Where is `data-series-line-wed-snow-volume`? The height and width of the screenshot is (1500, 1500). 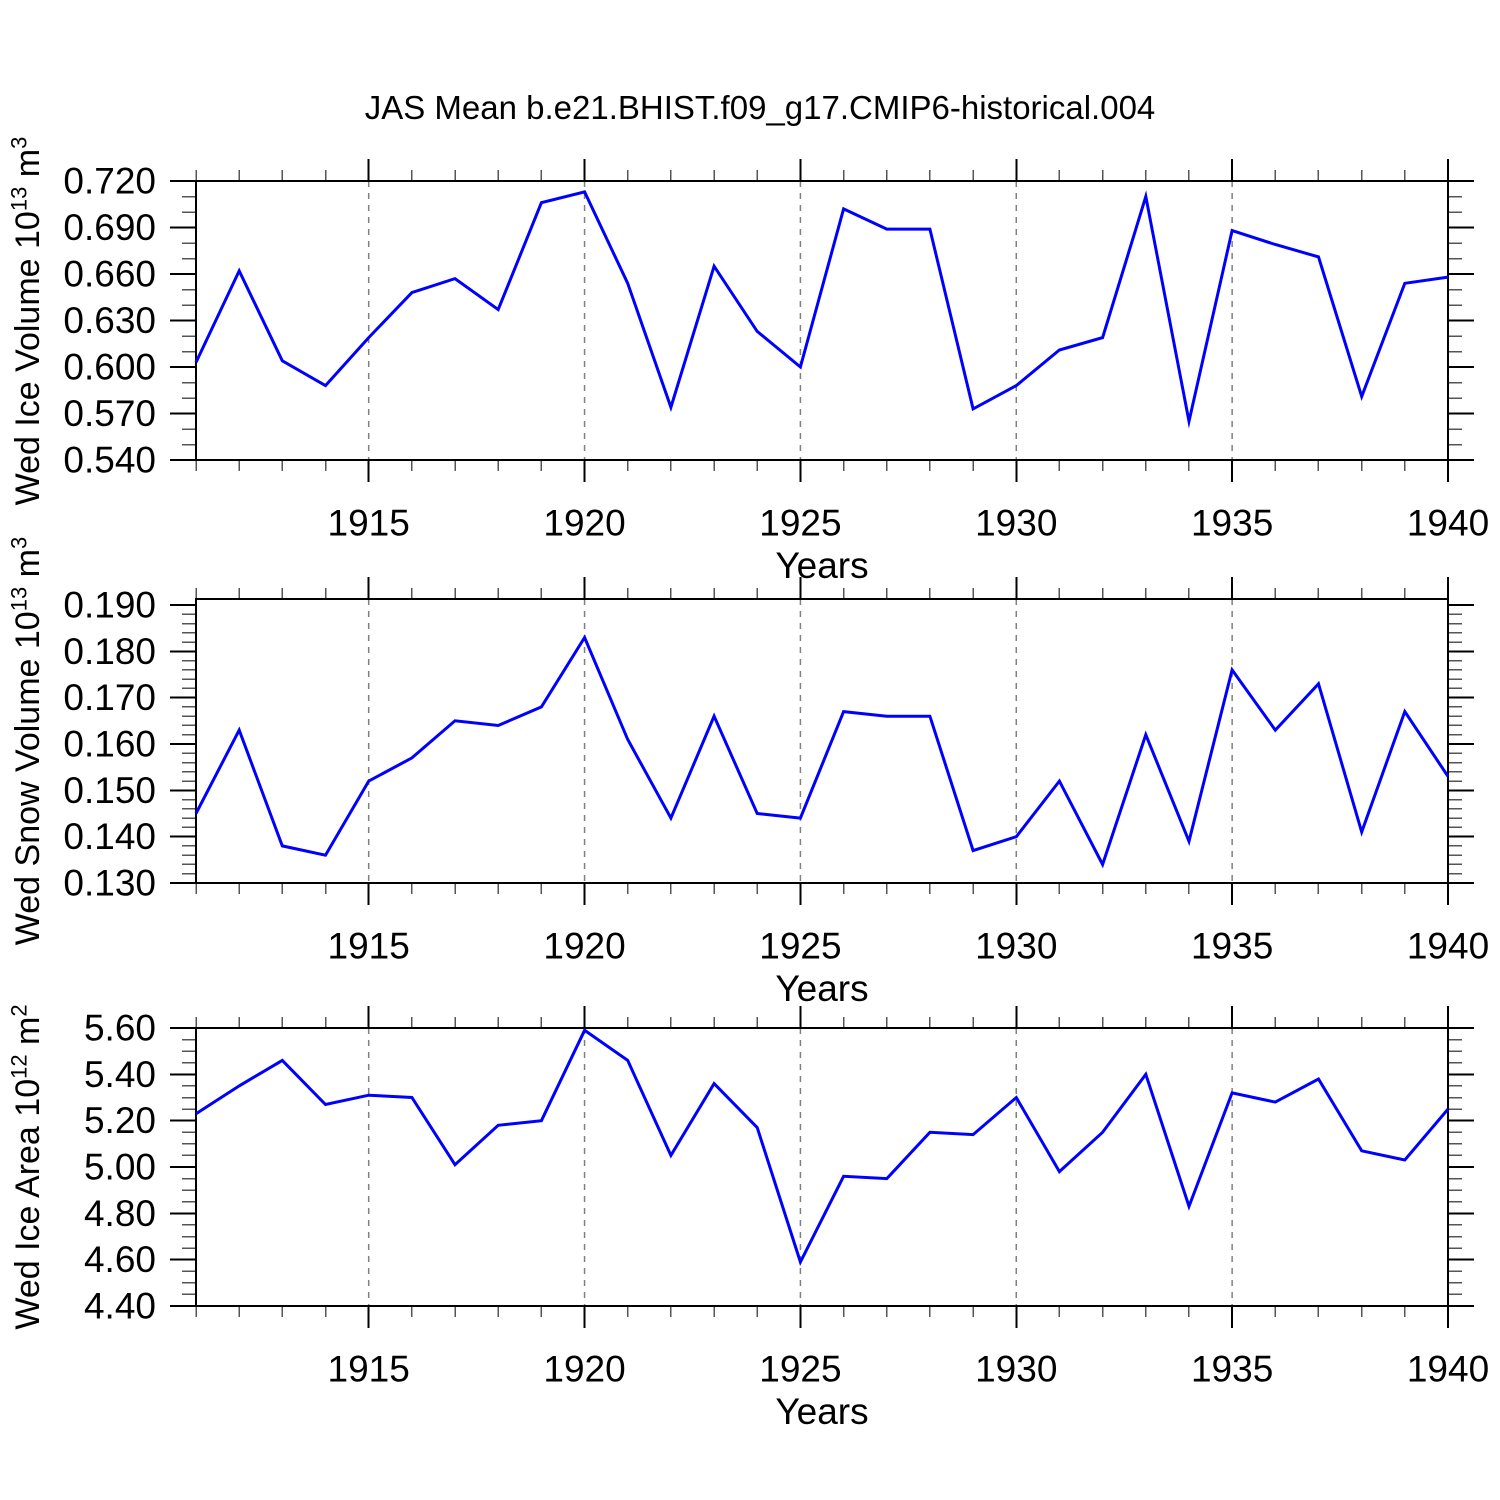
data-series-line-wed-snow-volume is located at coordinates (822, 751).